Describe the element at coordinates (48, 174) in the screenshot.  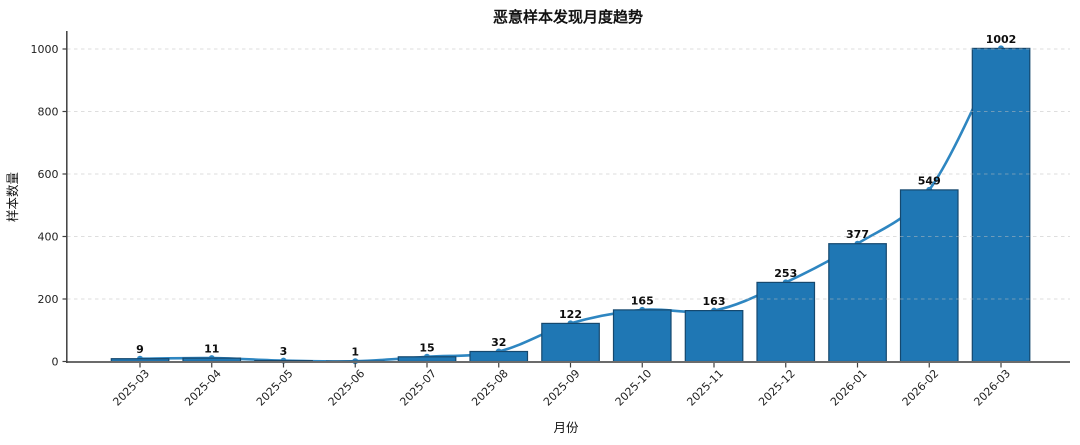
I see `y-tick-label-600: 600` at that location.